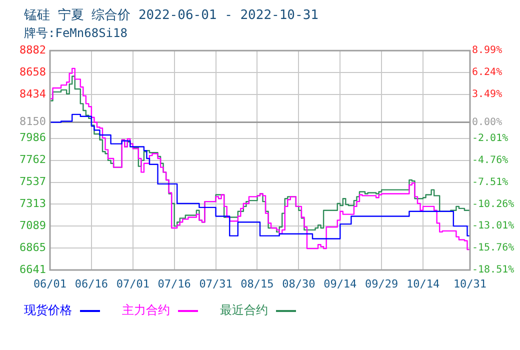 The height and width of the screenshot is (350, 520). What do you see at coordinates (493, 226) in the screenshot?
I see `y2-tick-label: -13.01%` at bounding box center [493, 226].